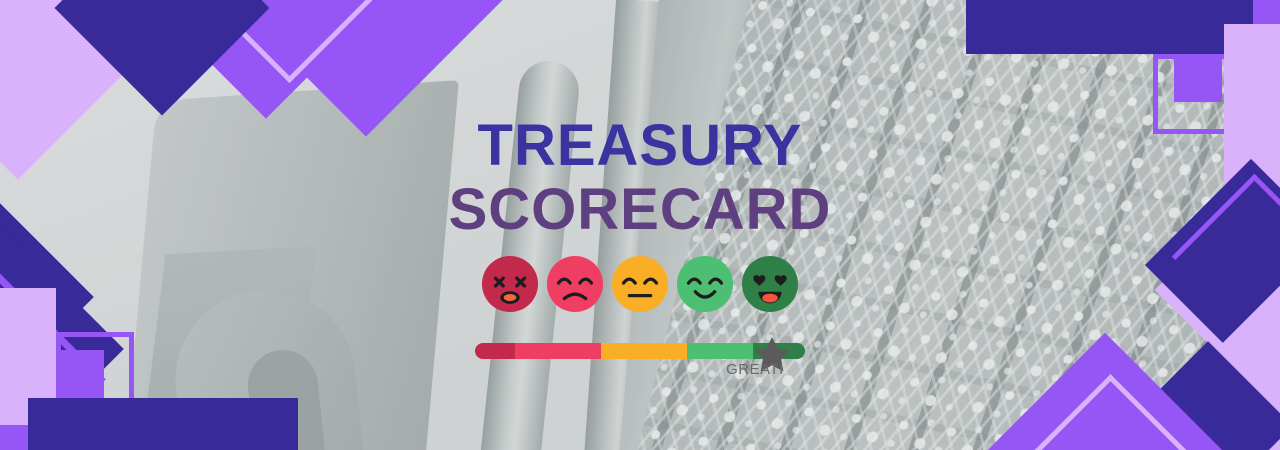  What do you see at coordinates (14, 437) in the screenshot?
I see `deco-purple-tab-bottom-left` at bounding box center [14, 437].